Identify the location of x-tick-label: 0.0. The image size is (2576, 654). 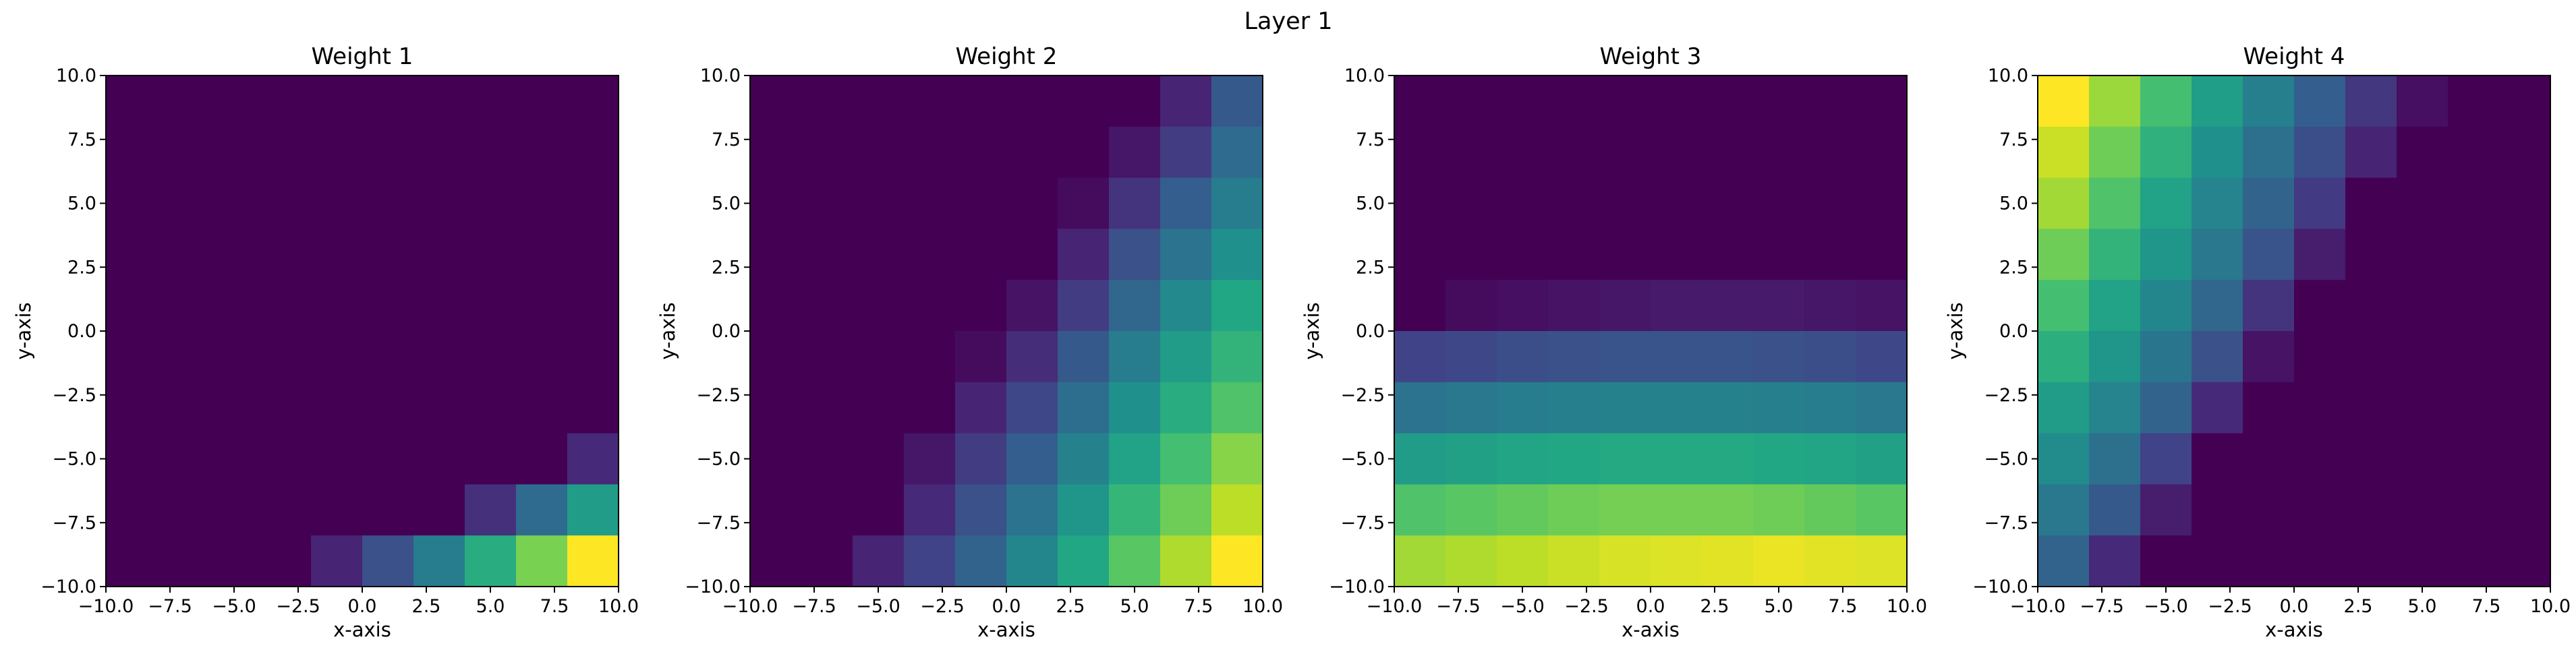
(2294, 607).